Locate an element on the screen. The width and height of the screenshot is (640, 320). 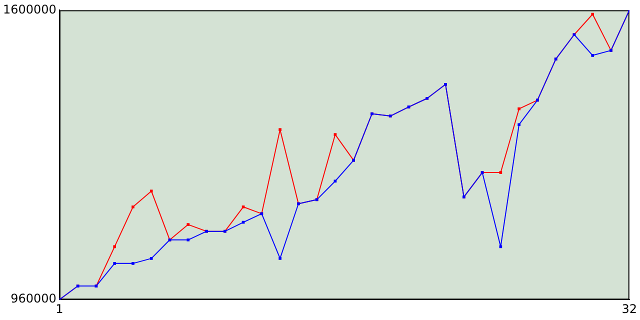
y-tick-label: 960000 is located at coordinates (33, 299).